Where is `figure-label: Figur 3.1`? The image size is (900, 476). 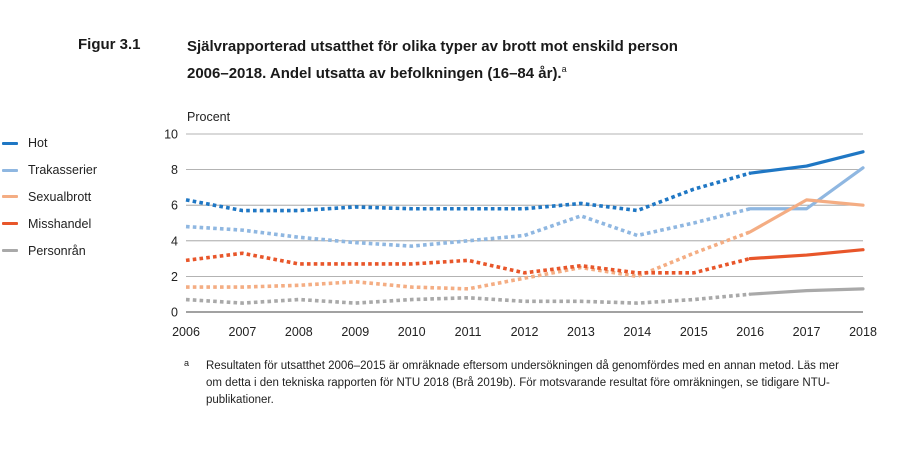
figure-label: Figur 3.1 is located at coordinates (109, 44).